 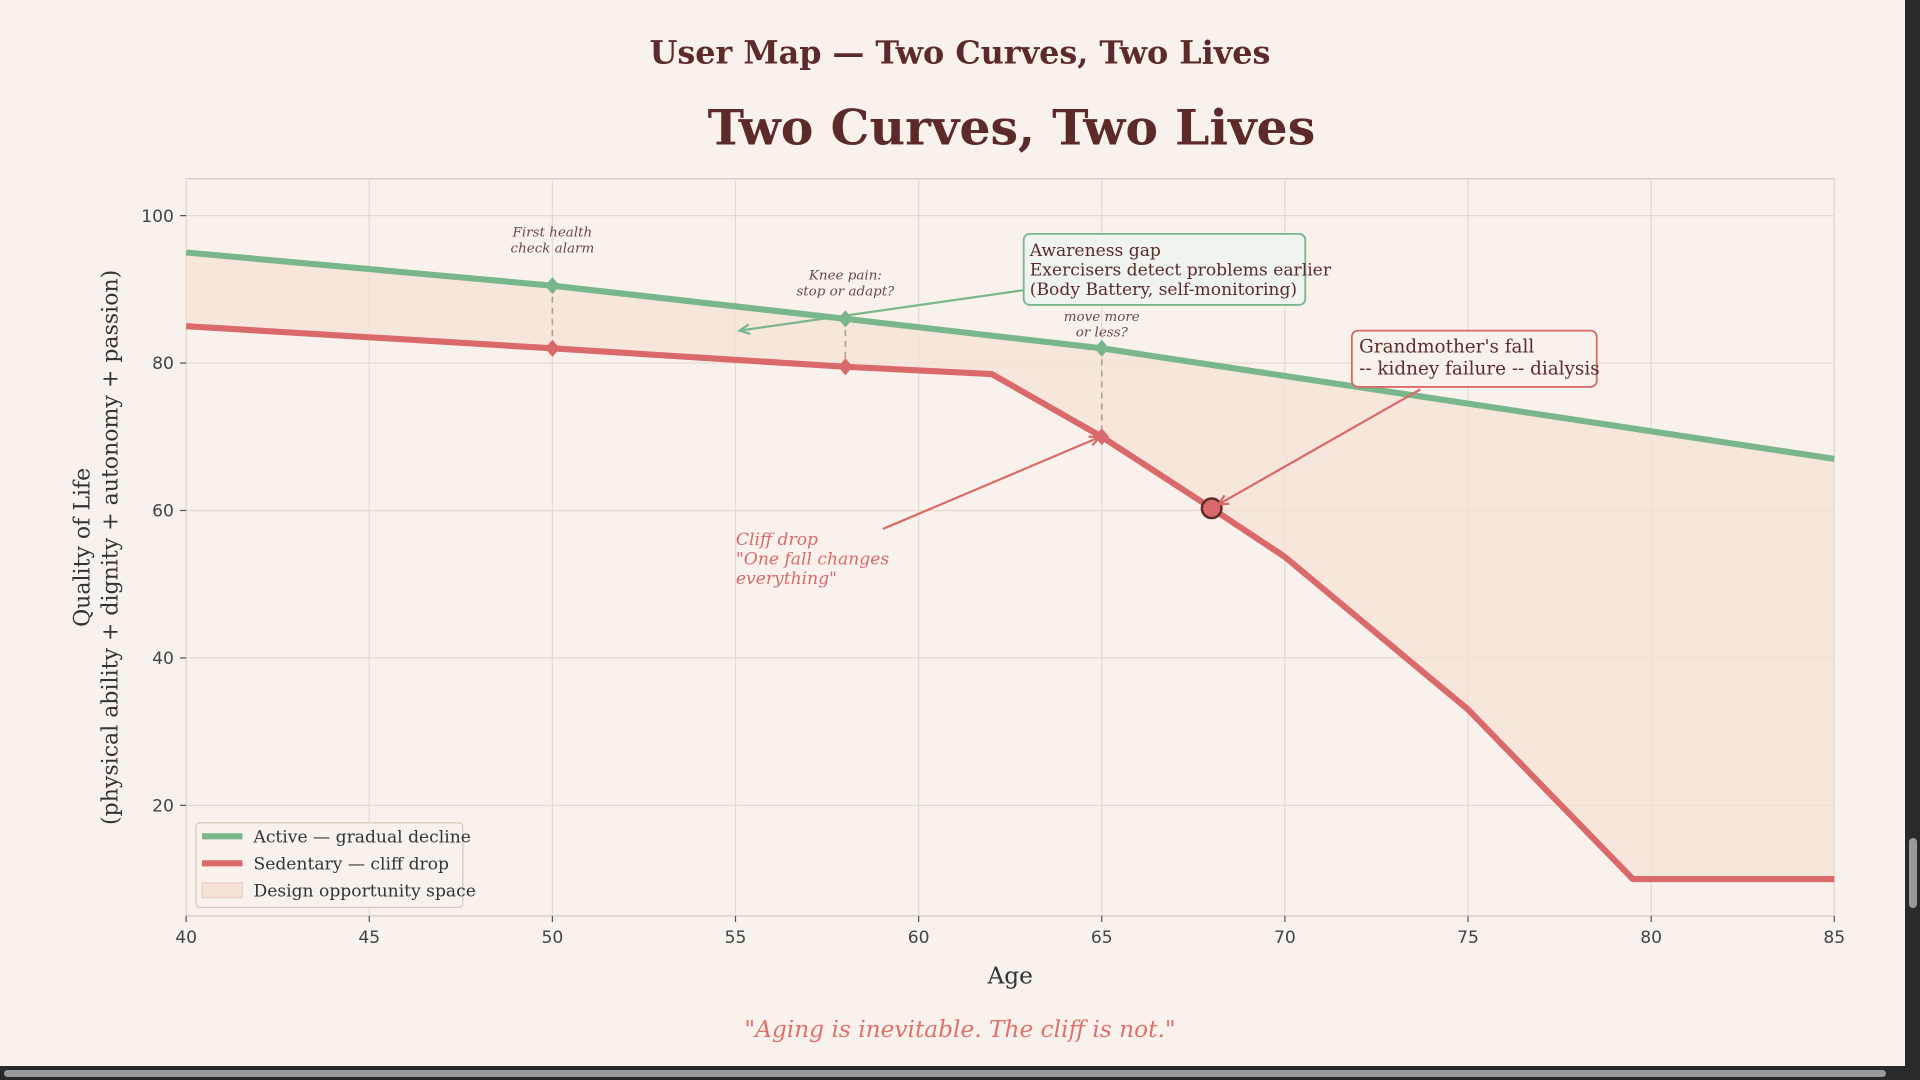 I want to click on y-axis-label: Quality of Life, so click(x=82, y=547).